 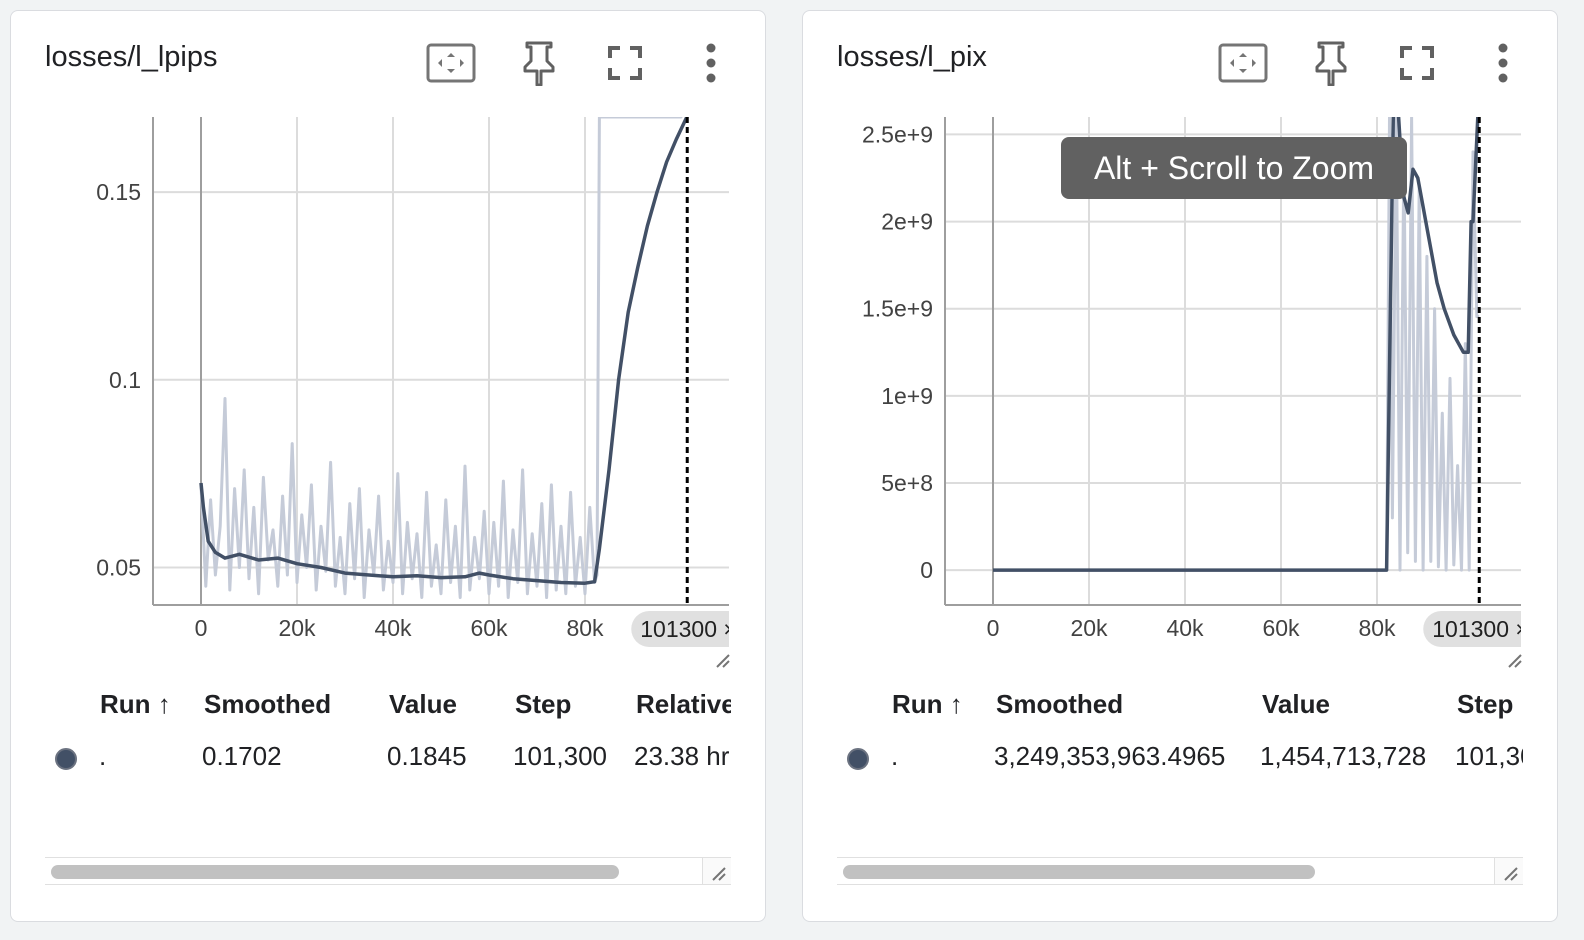 I want to click on zoom-hint-tooltip: Alt + Scroll to Zoom, so click(x=1234, y=168).